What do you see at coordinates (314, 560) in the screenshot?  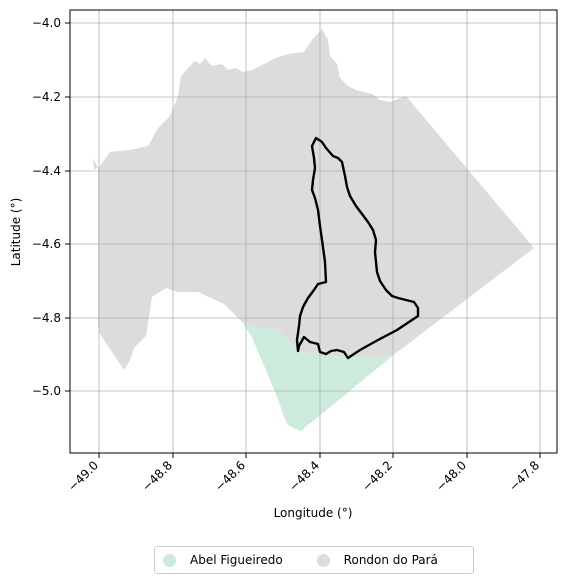 I see `legend: Abel Figueiredo Rondon do Pará` at bounding box center [314, 560].